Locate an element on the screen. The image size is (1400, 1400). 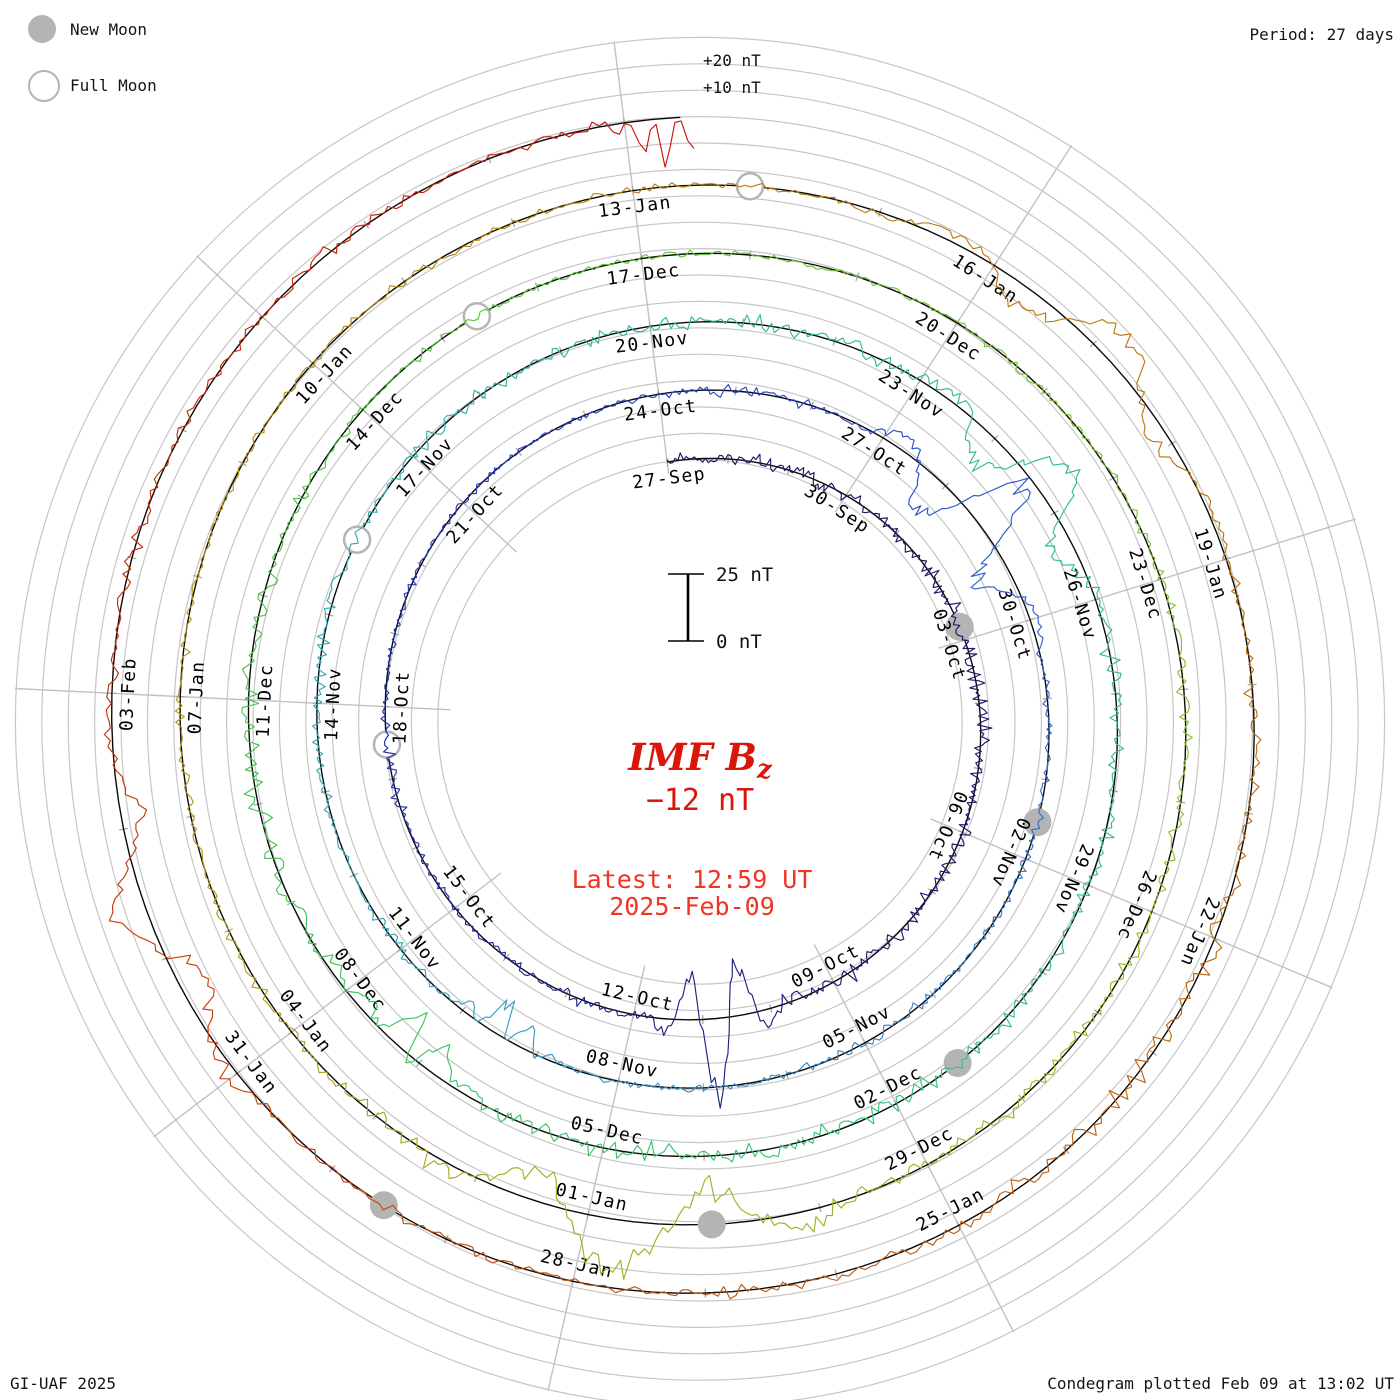
ring-date-label: 27-Sep is located at coordinates (669, 478).